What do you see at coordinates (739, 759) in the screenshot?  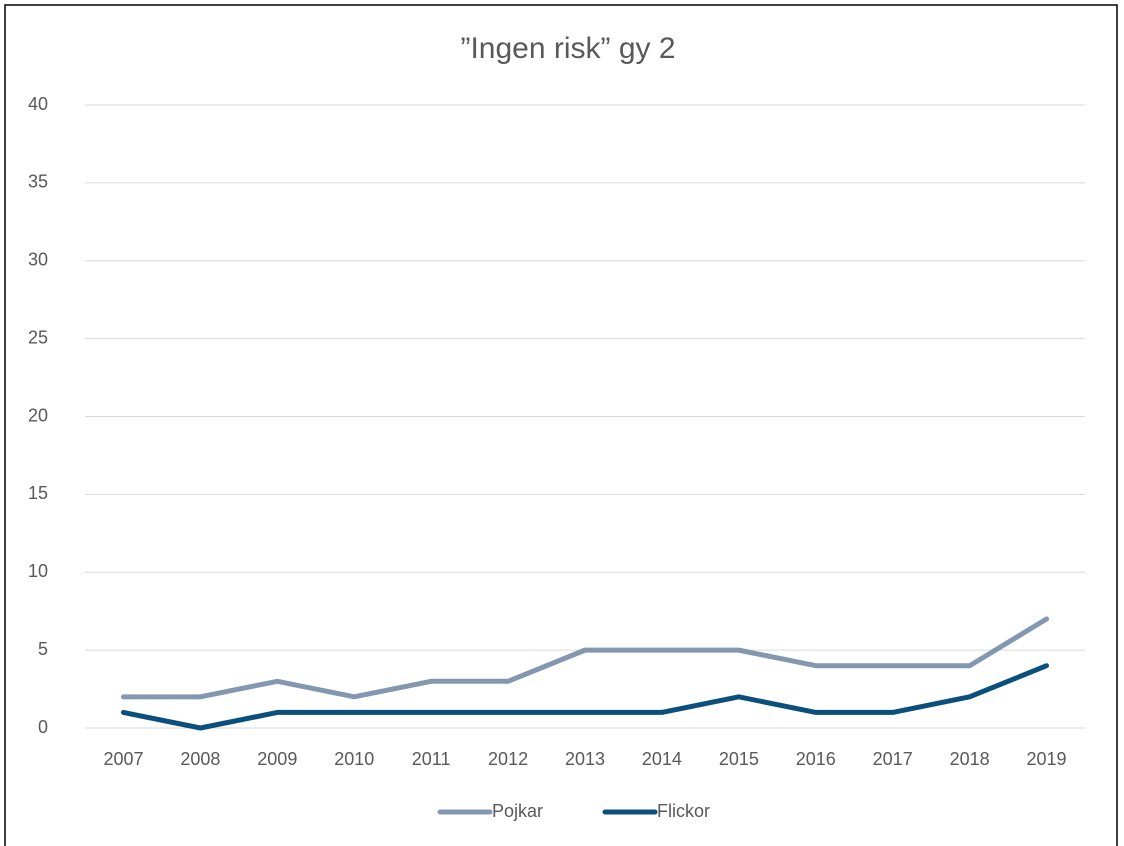 I see `x-tick-label: 2015` at bounding box center [739, 759].